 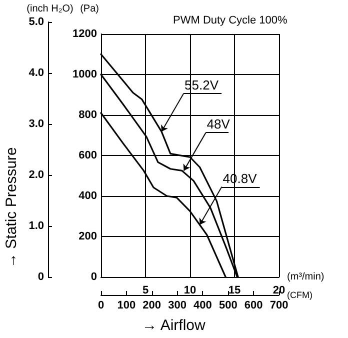 I want to click on y2-tick-label: 1.0, so click(x=36, y=226).